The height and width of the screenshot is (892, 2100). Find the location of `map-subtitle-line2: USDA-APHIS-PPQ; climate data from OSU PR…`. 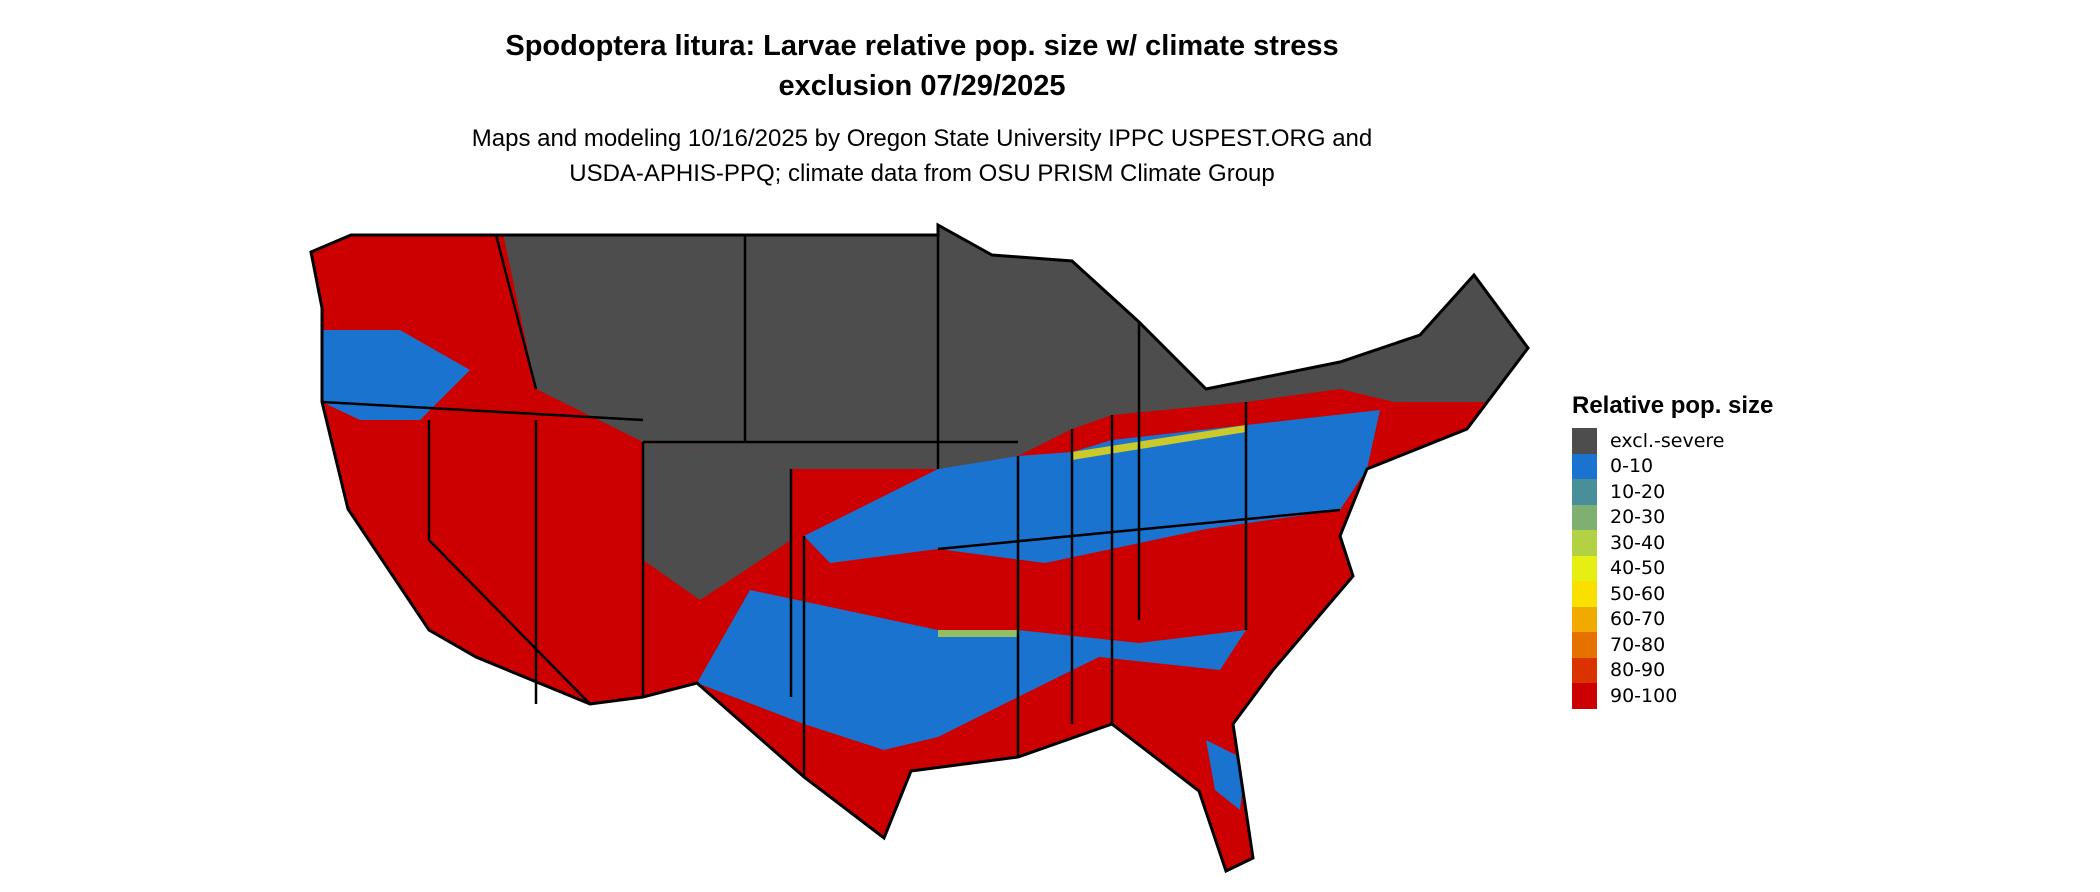

map-subtitle-line2: USDA-APHIS-PPQ; climate data from OSU PR… is located at coordinates (922, 173).